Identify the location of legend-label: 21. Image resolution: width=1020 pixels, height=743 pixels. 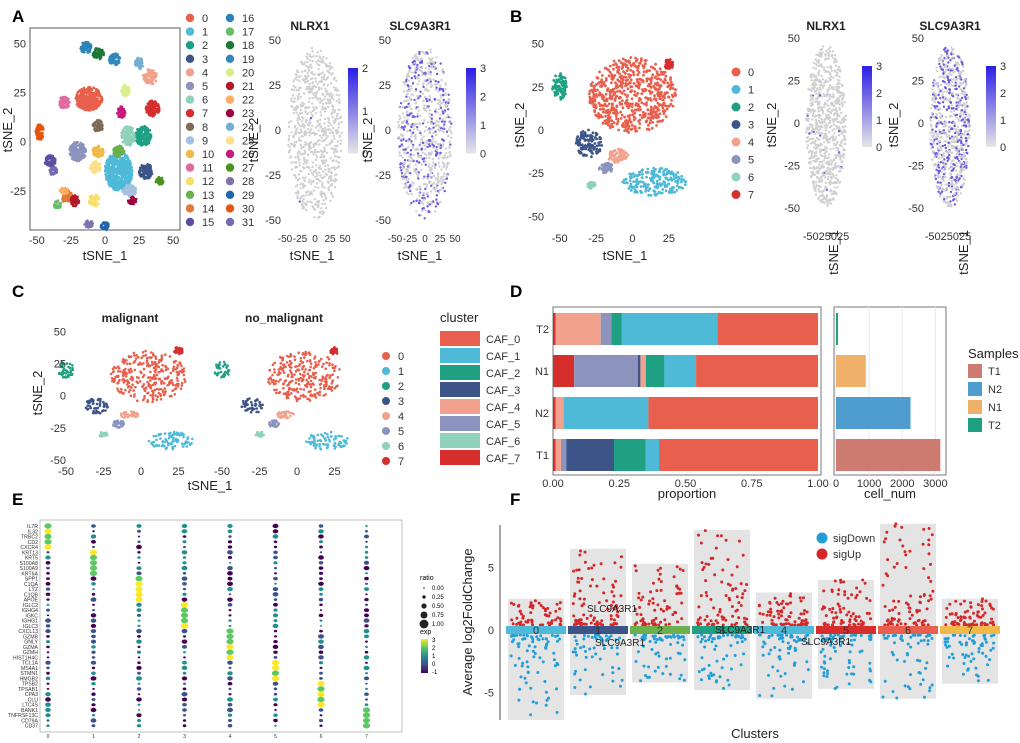
(248, 87).